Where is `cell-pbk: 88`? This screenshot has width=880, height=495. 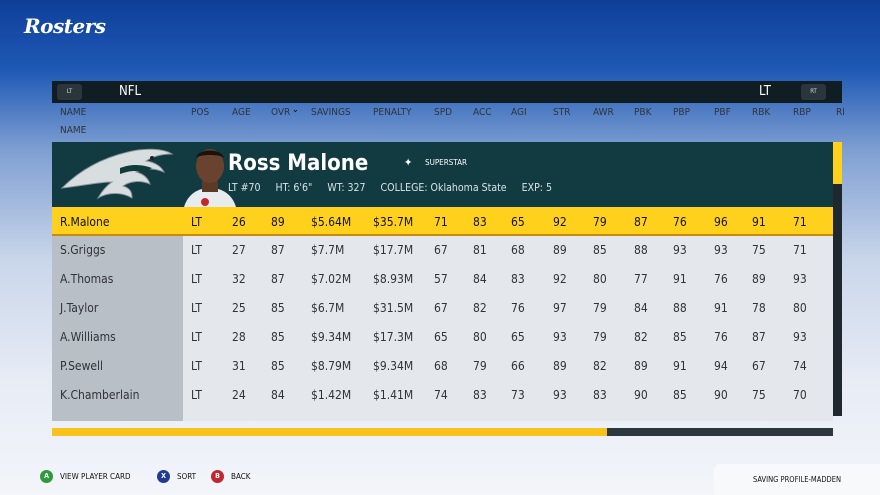 cell-pbk: 88 is located at coordinates (641, 250).